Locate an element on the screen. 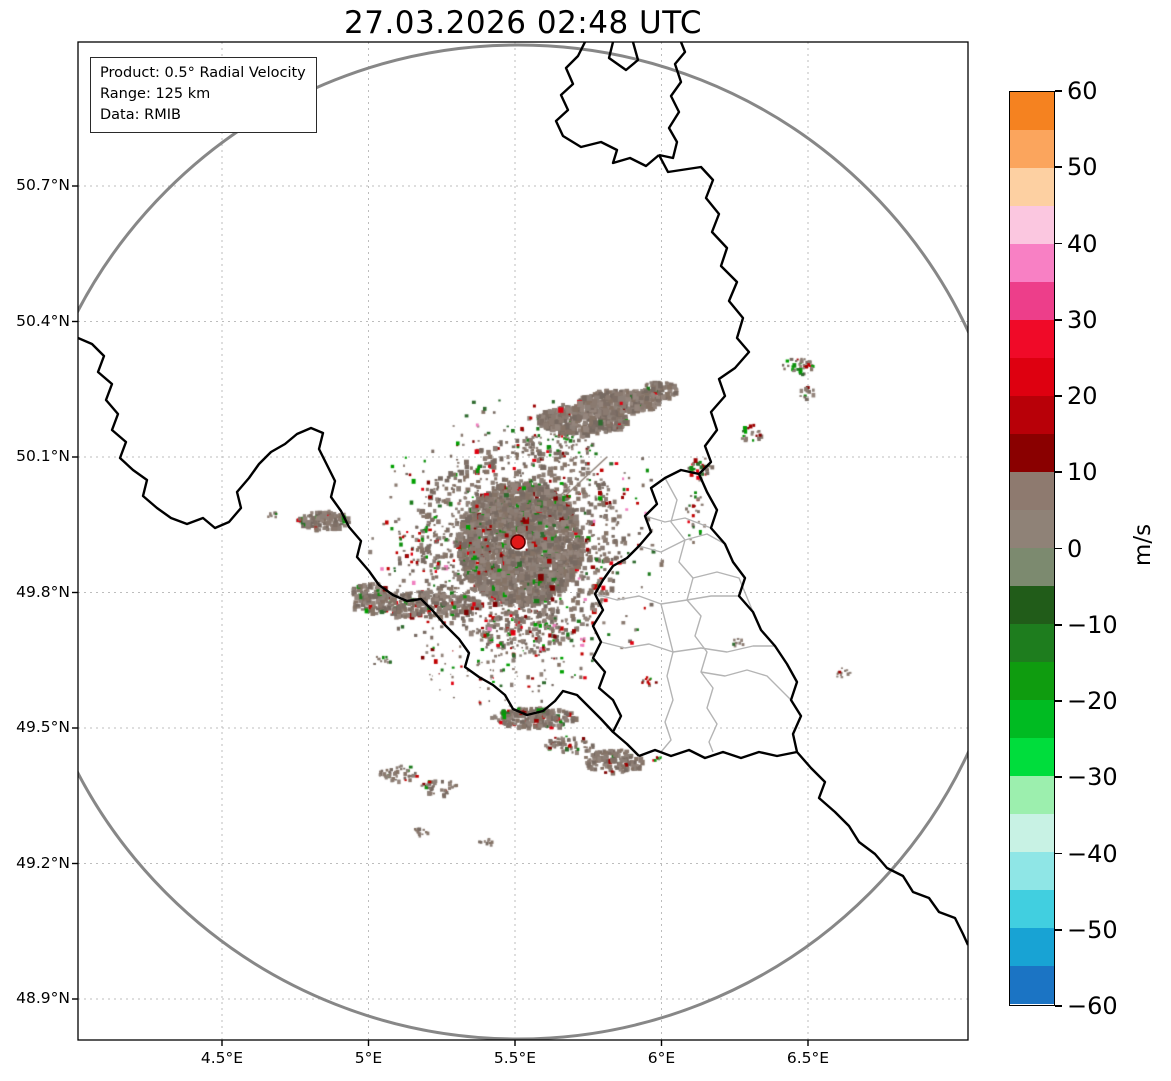 The width and height of the screenshot is (1171, 1081). colorbar-tick-label: −30 is located at coordinates (1092, 777).